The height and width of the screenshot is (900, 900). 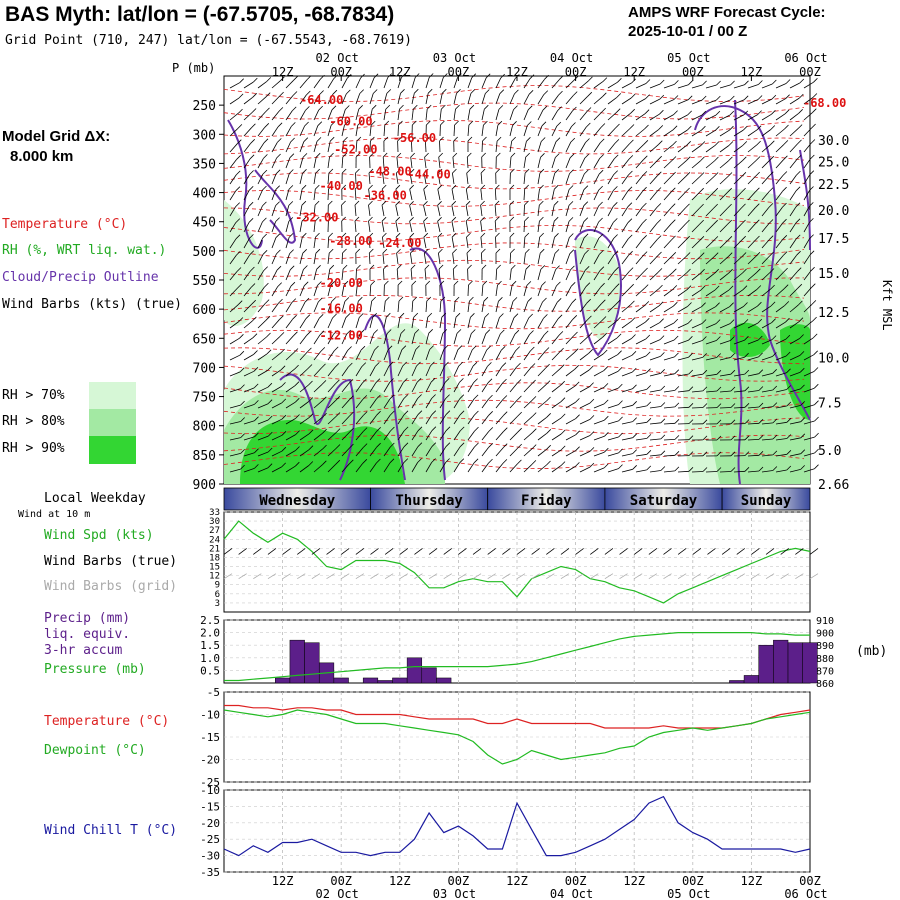 I want to click on swatch-rh80, so click(x=112, y=422).